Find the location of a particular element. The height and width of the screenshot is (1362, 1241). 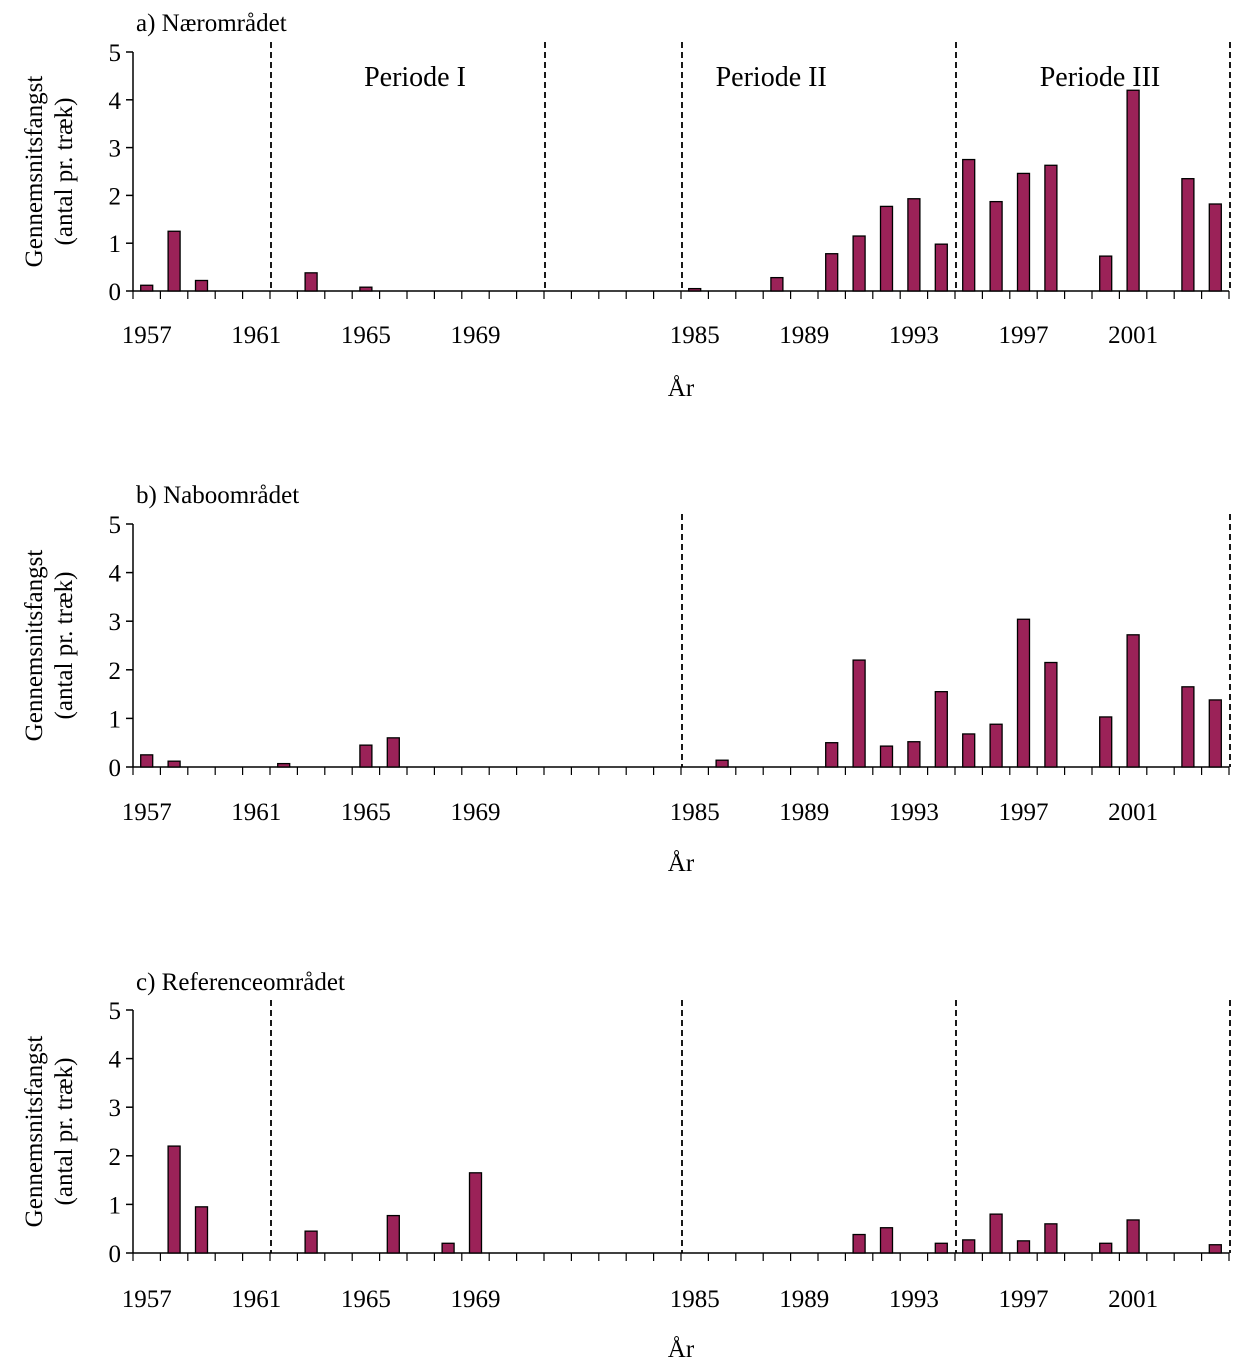

bar-1969 is located at coordinates (475, 1213).